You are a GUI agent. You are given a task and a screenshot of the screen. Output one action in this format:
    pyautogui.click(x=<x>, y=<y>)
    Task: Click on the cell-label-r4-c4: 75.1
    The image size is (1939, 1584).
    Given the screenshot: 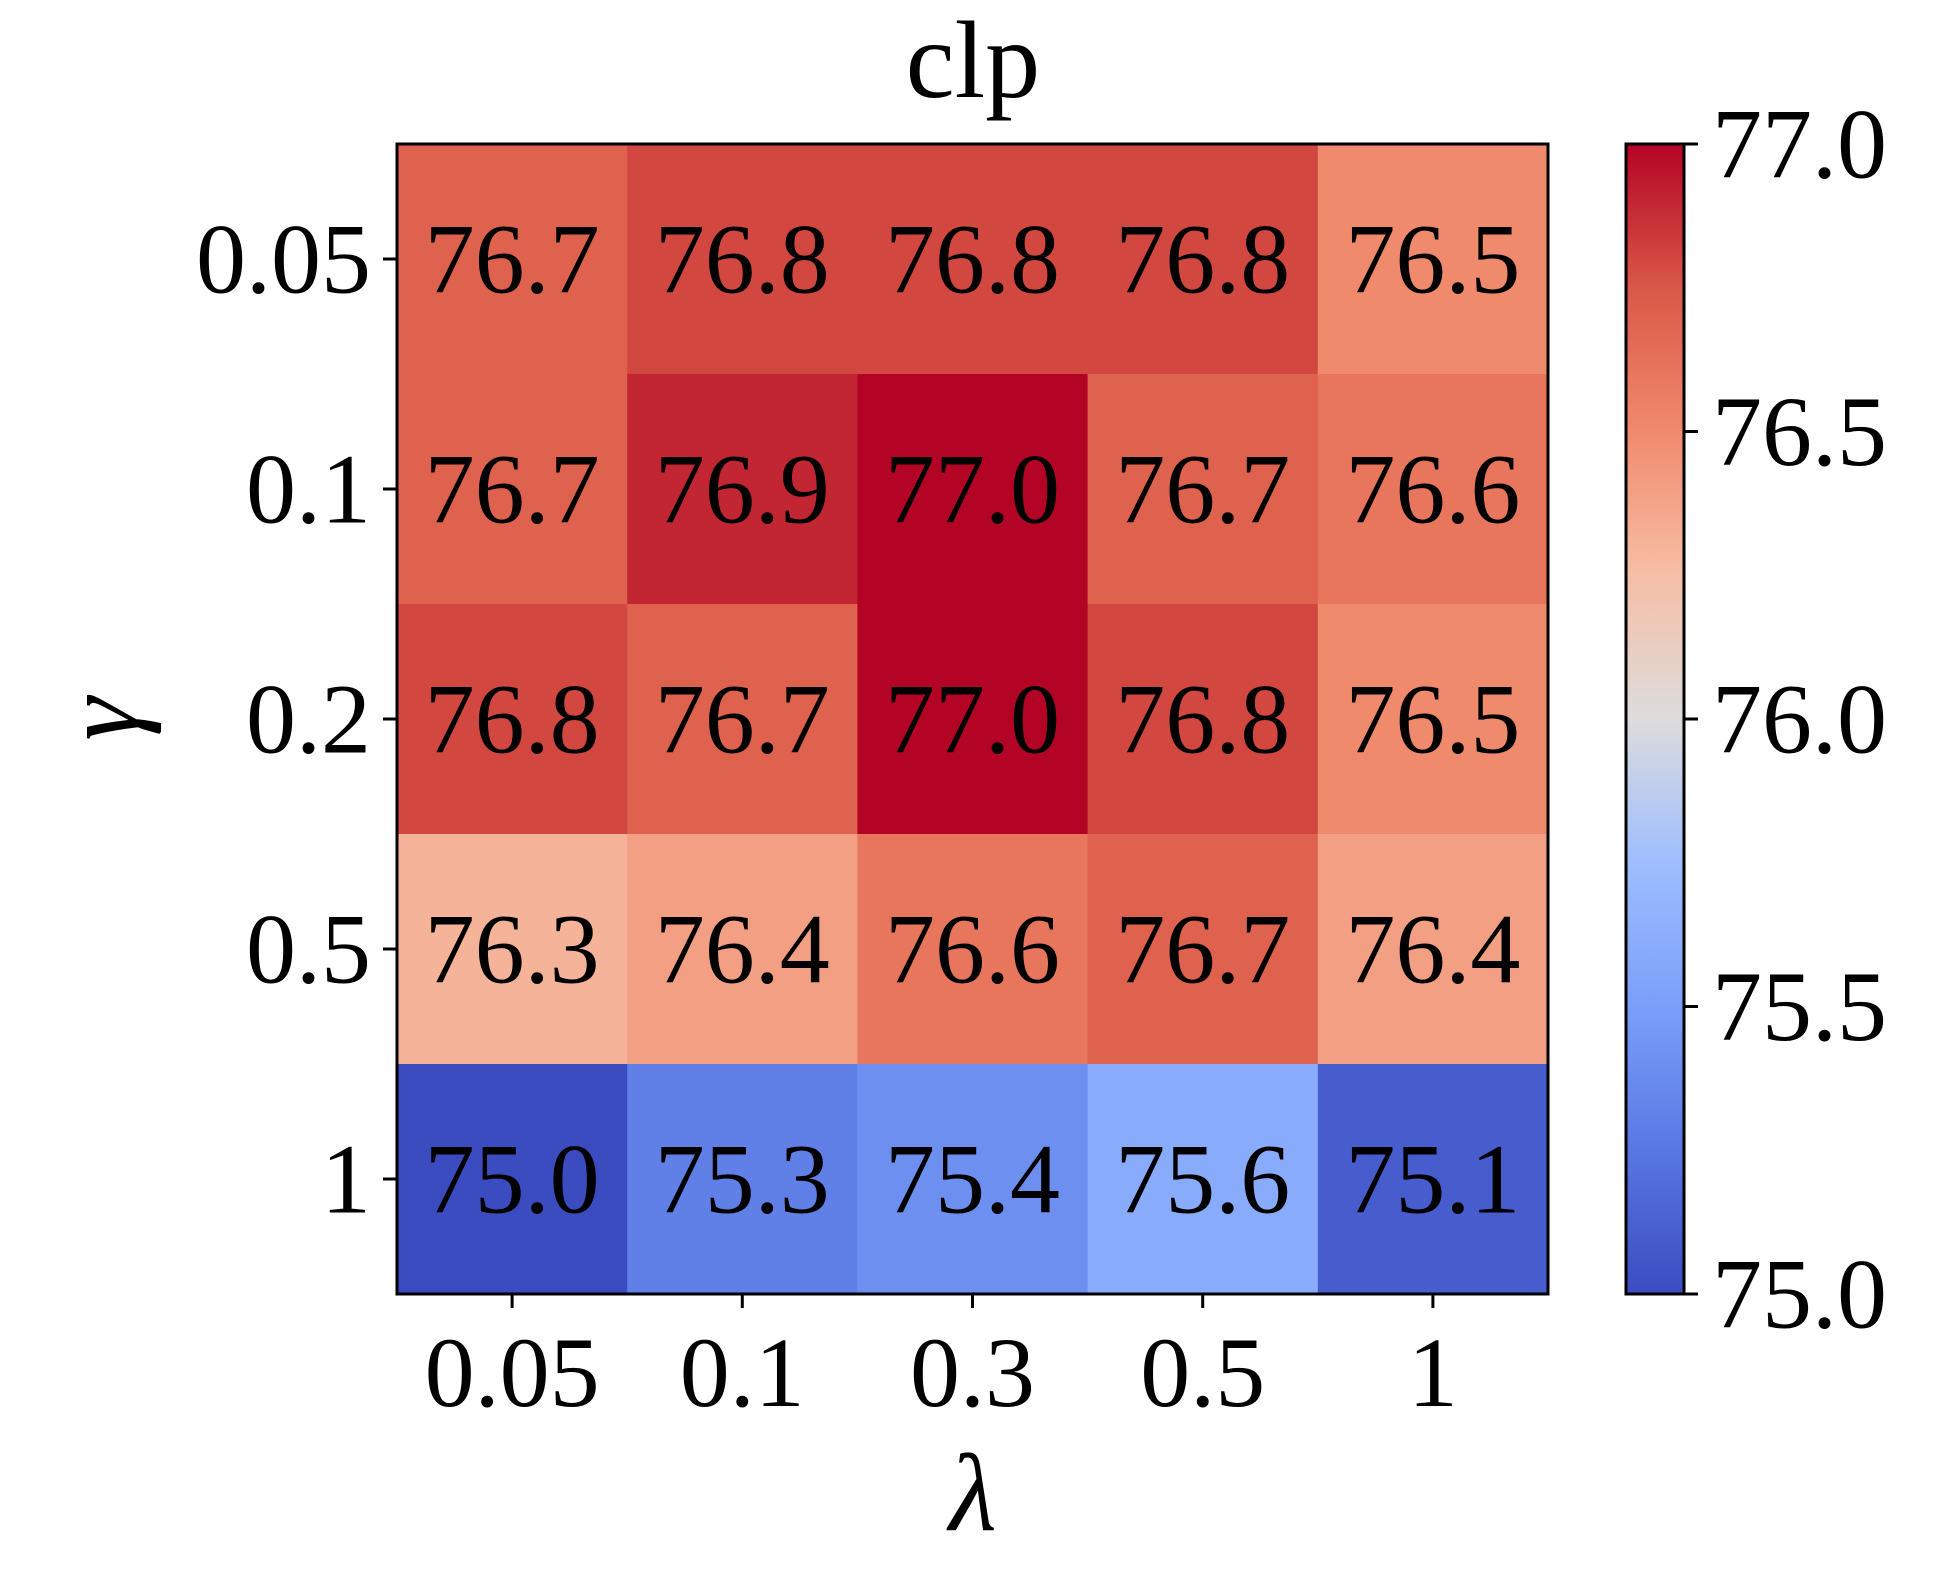 What is the action you would take?
    pyautogui.click(x=1432, y=1179)
    